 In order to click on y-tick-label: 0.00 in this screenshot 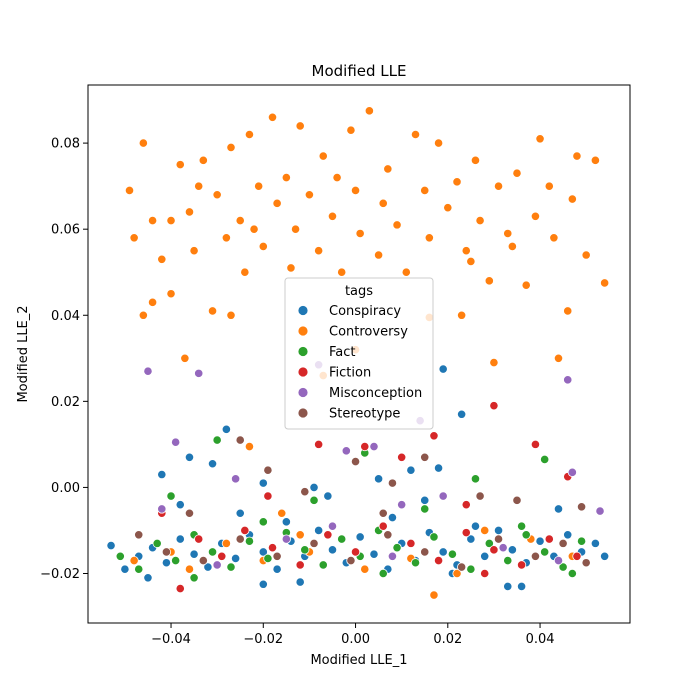, I will do `click(65, 488)`.